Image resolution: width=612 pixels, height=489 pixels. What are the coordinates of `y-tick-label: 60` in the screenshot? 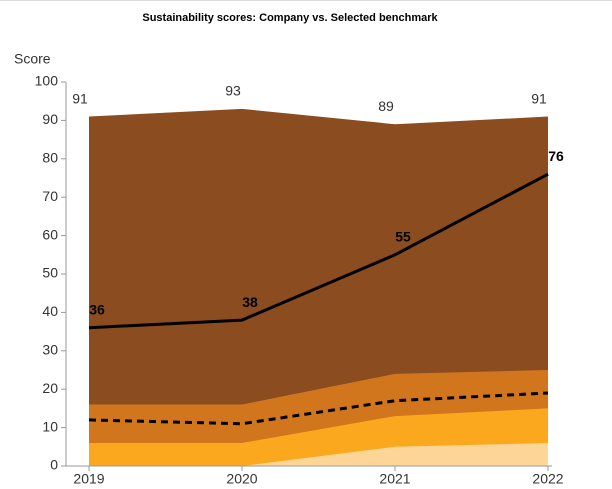 It's located at (50, 234).